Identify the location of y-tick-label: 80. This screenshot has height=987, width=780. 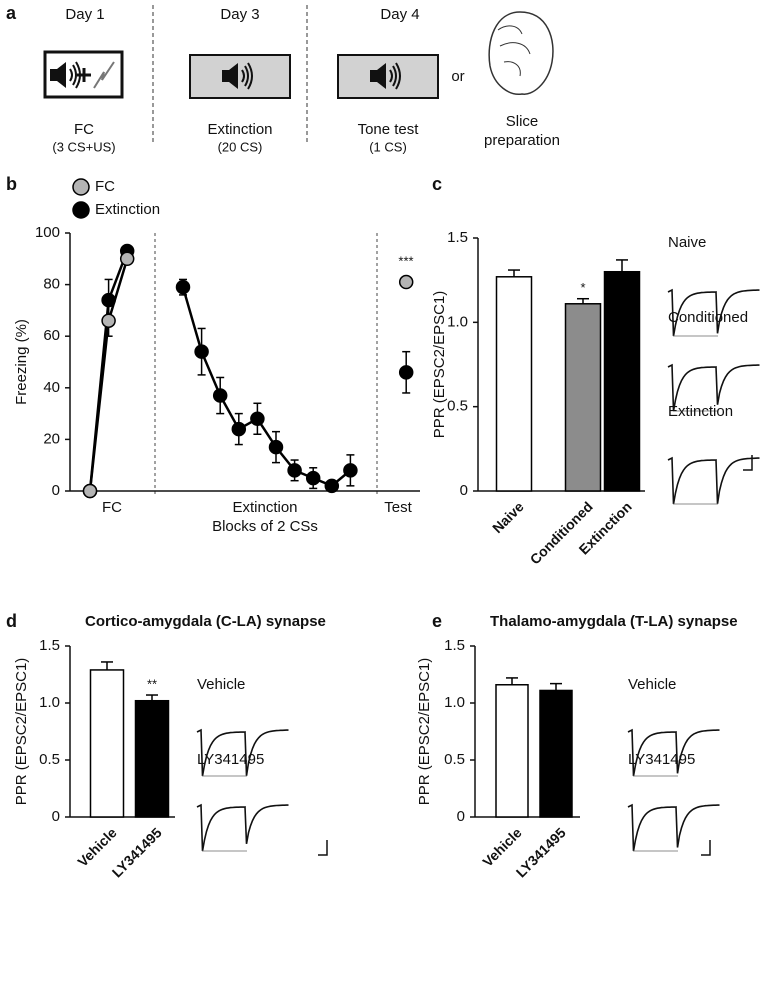
(51, 284).